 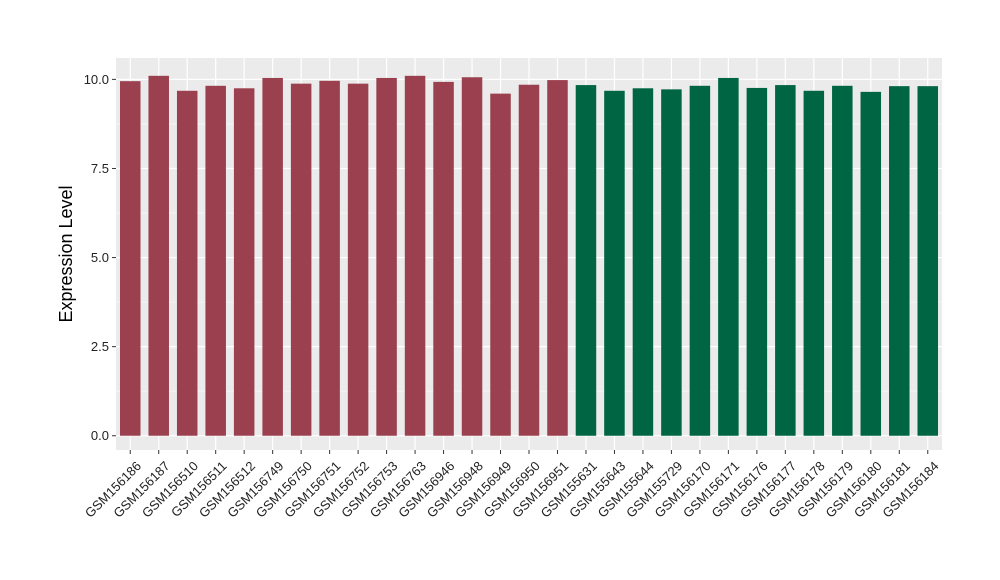 I want to click on bar-GSM155729, so click(x=671, y=262).